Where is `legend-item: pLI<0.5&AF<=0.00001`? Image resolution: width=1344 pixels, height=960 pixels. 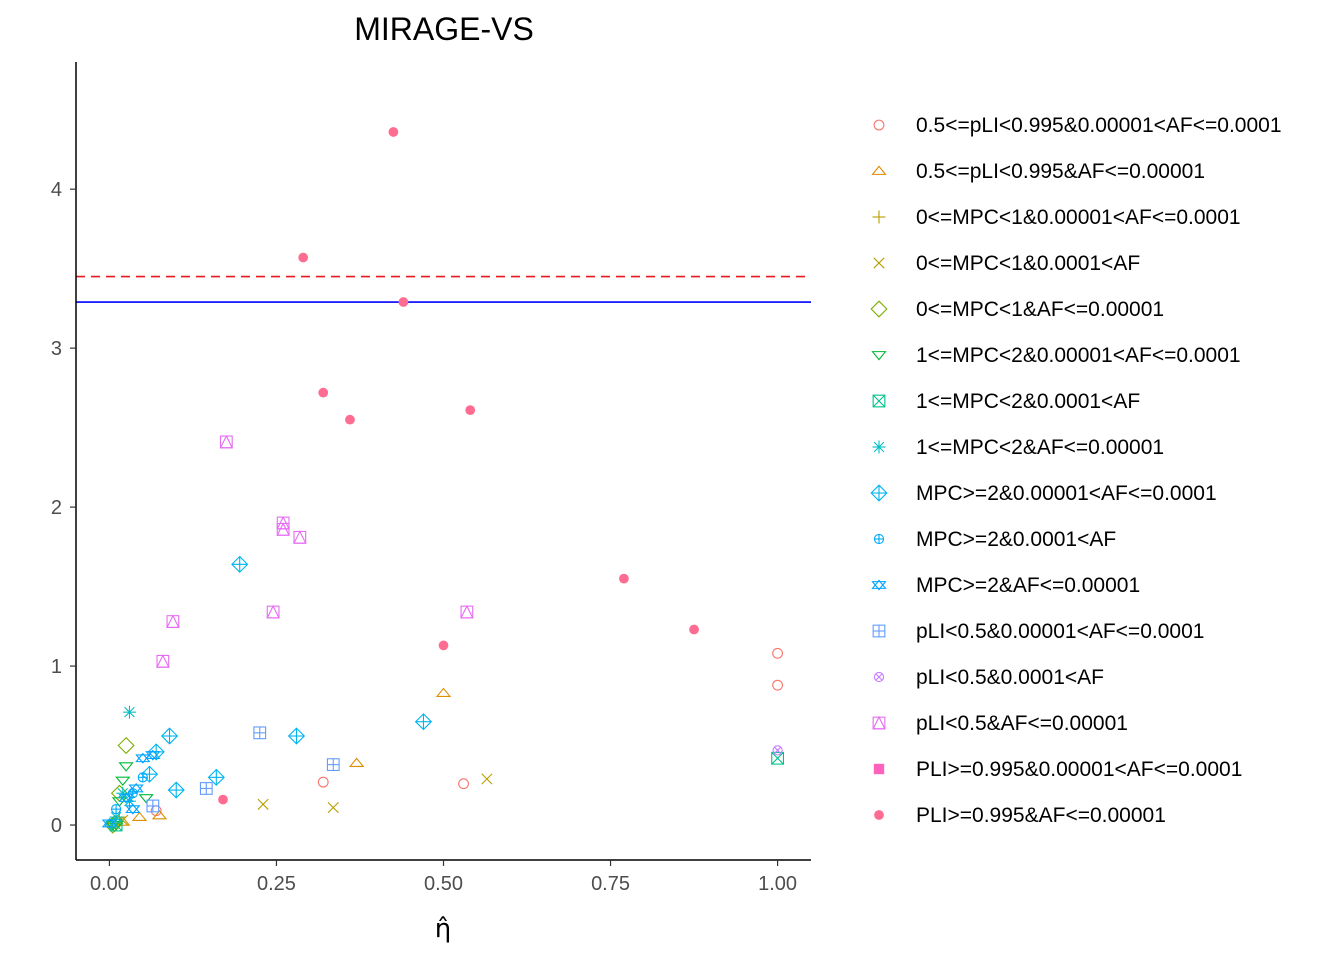 legend-item: pLI<0.5&AF<=0.00001 is located at coordinates (1000, 723).